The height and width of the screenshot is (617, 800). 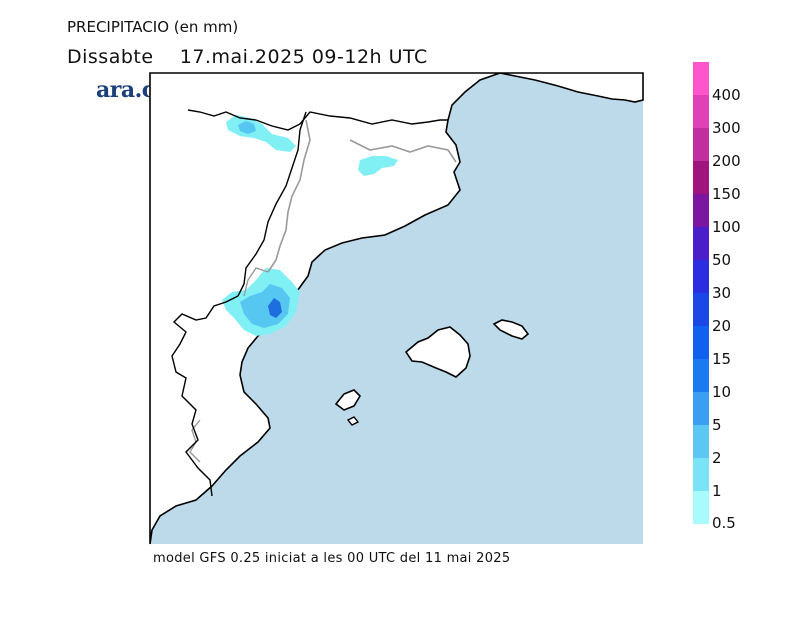 What do you see at coordinates (726, 95) in the screenshot?
I see `legend-label-400: 400` at bounding box center [726, 95].